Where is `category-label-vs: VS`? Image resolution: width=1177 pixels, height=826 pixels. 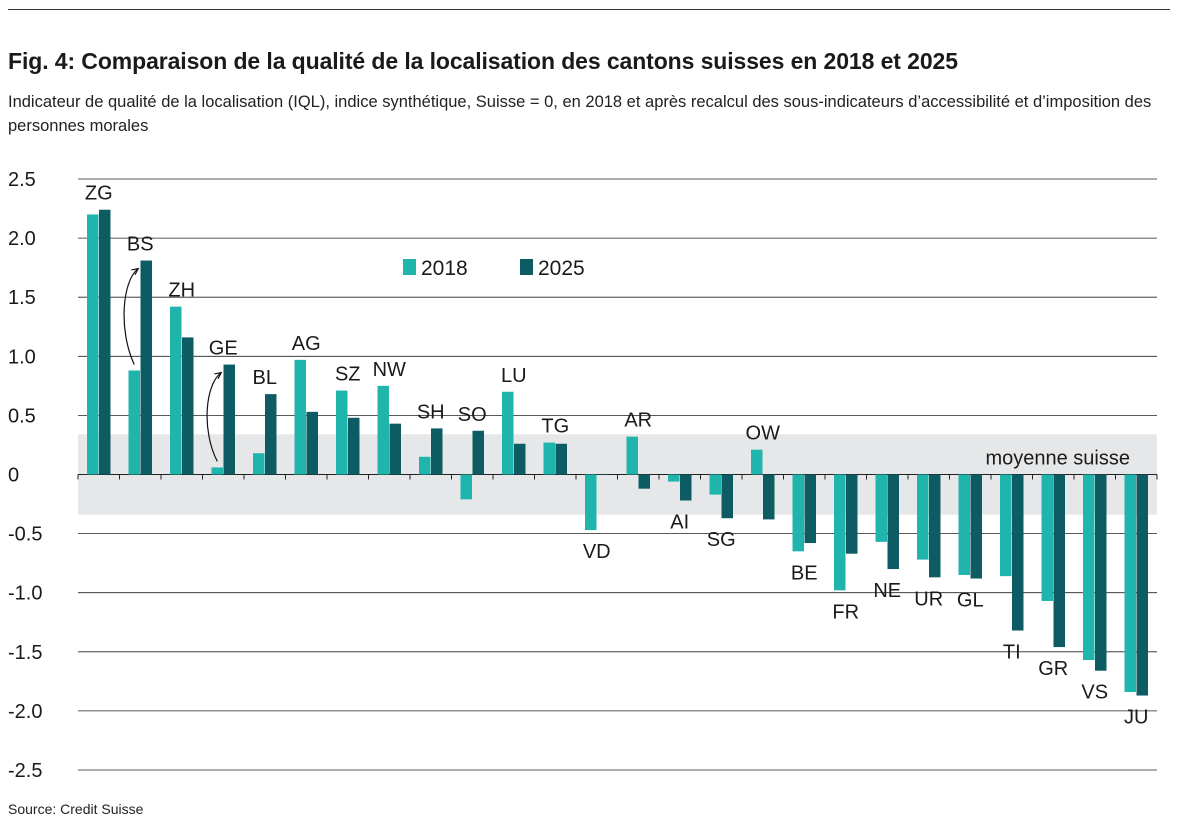 category-label-vs: VS is located at coordinates (1094, 693).